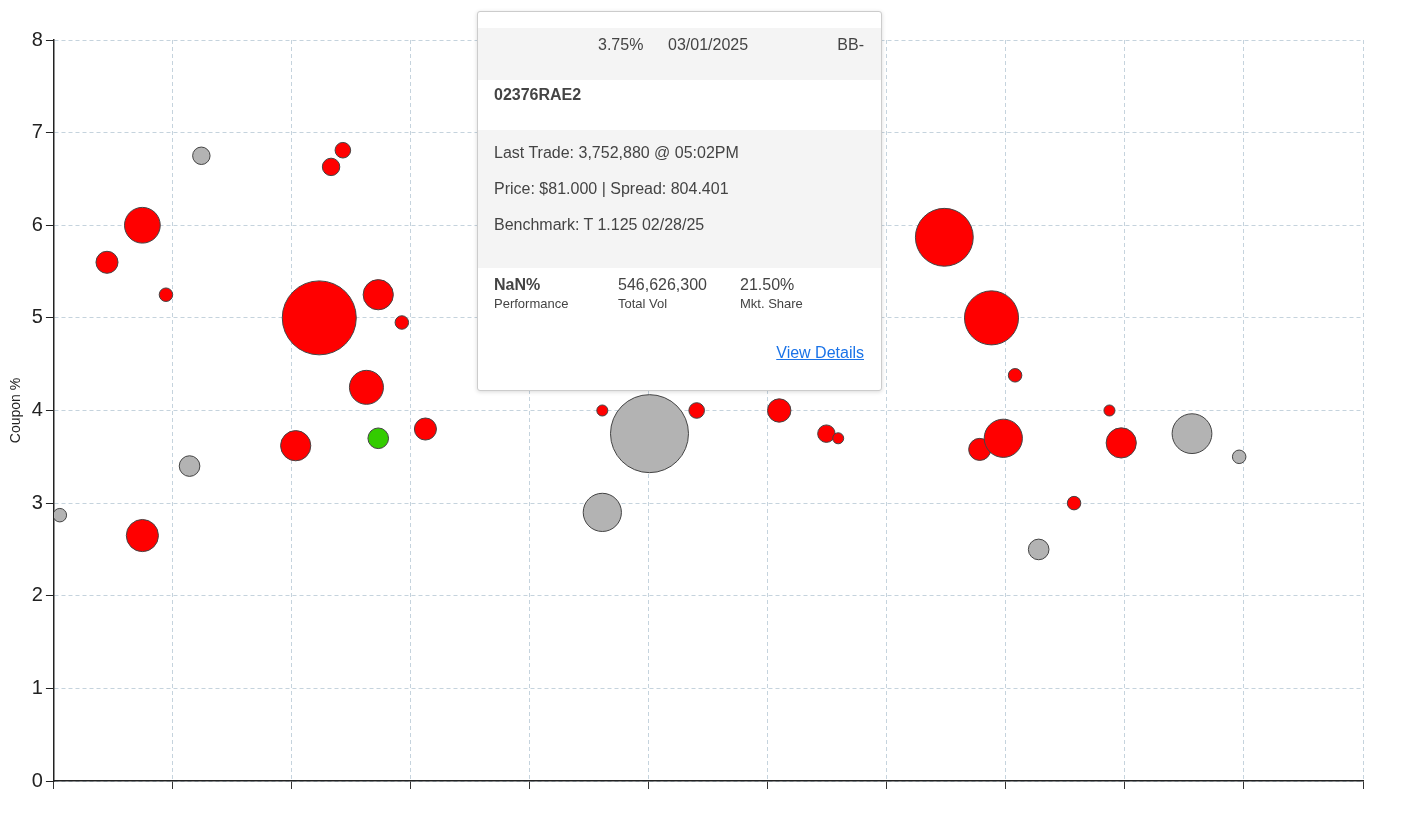  I want to click on annotation: Total Vol, so click(643, 303).